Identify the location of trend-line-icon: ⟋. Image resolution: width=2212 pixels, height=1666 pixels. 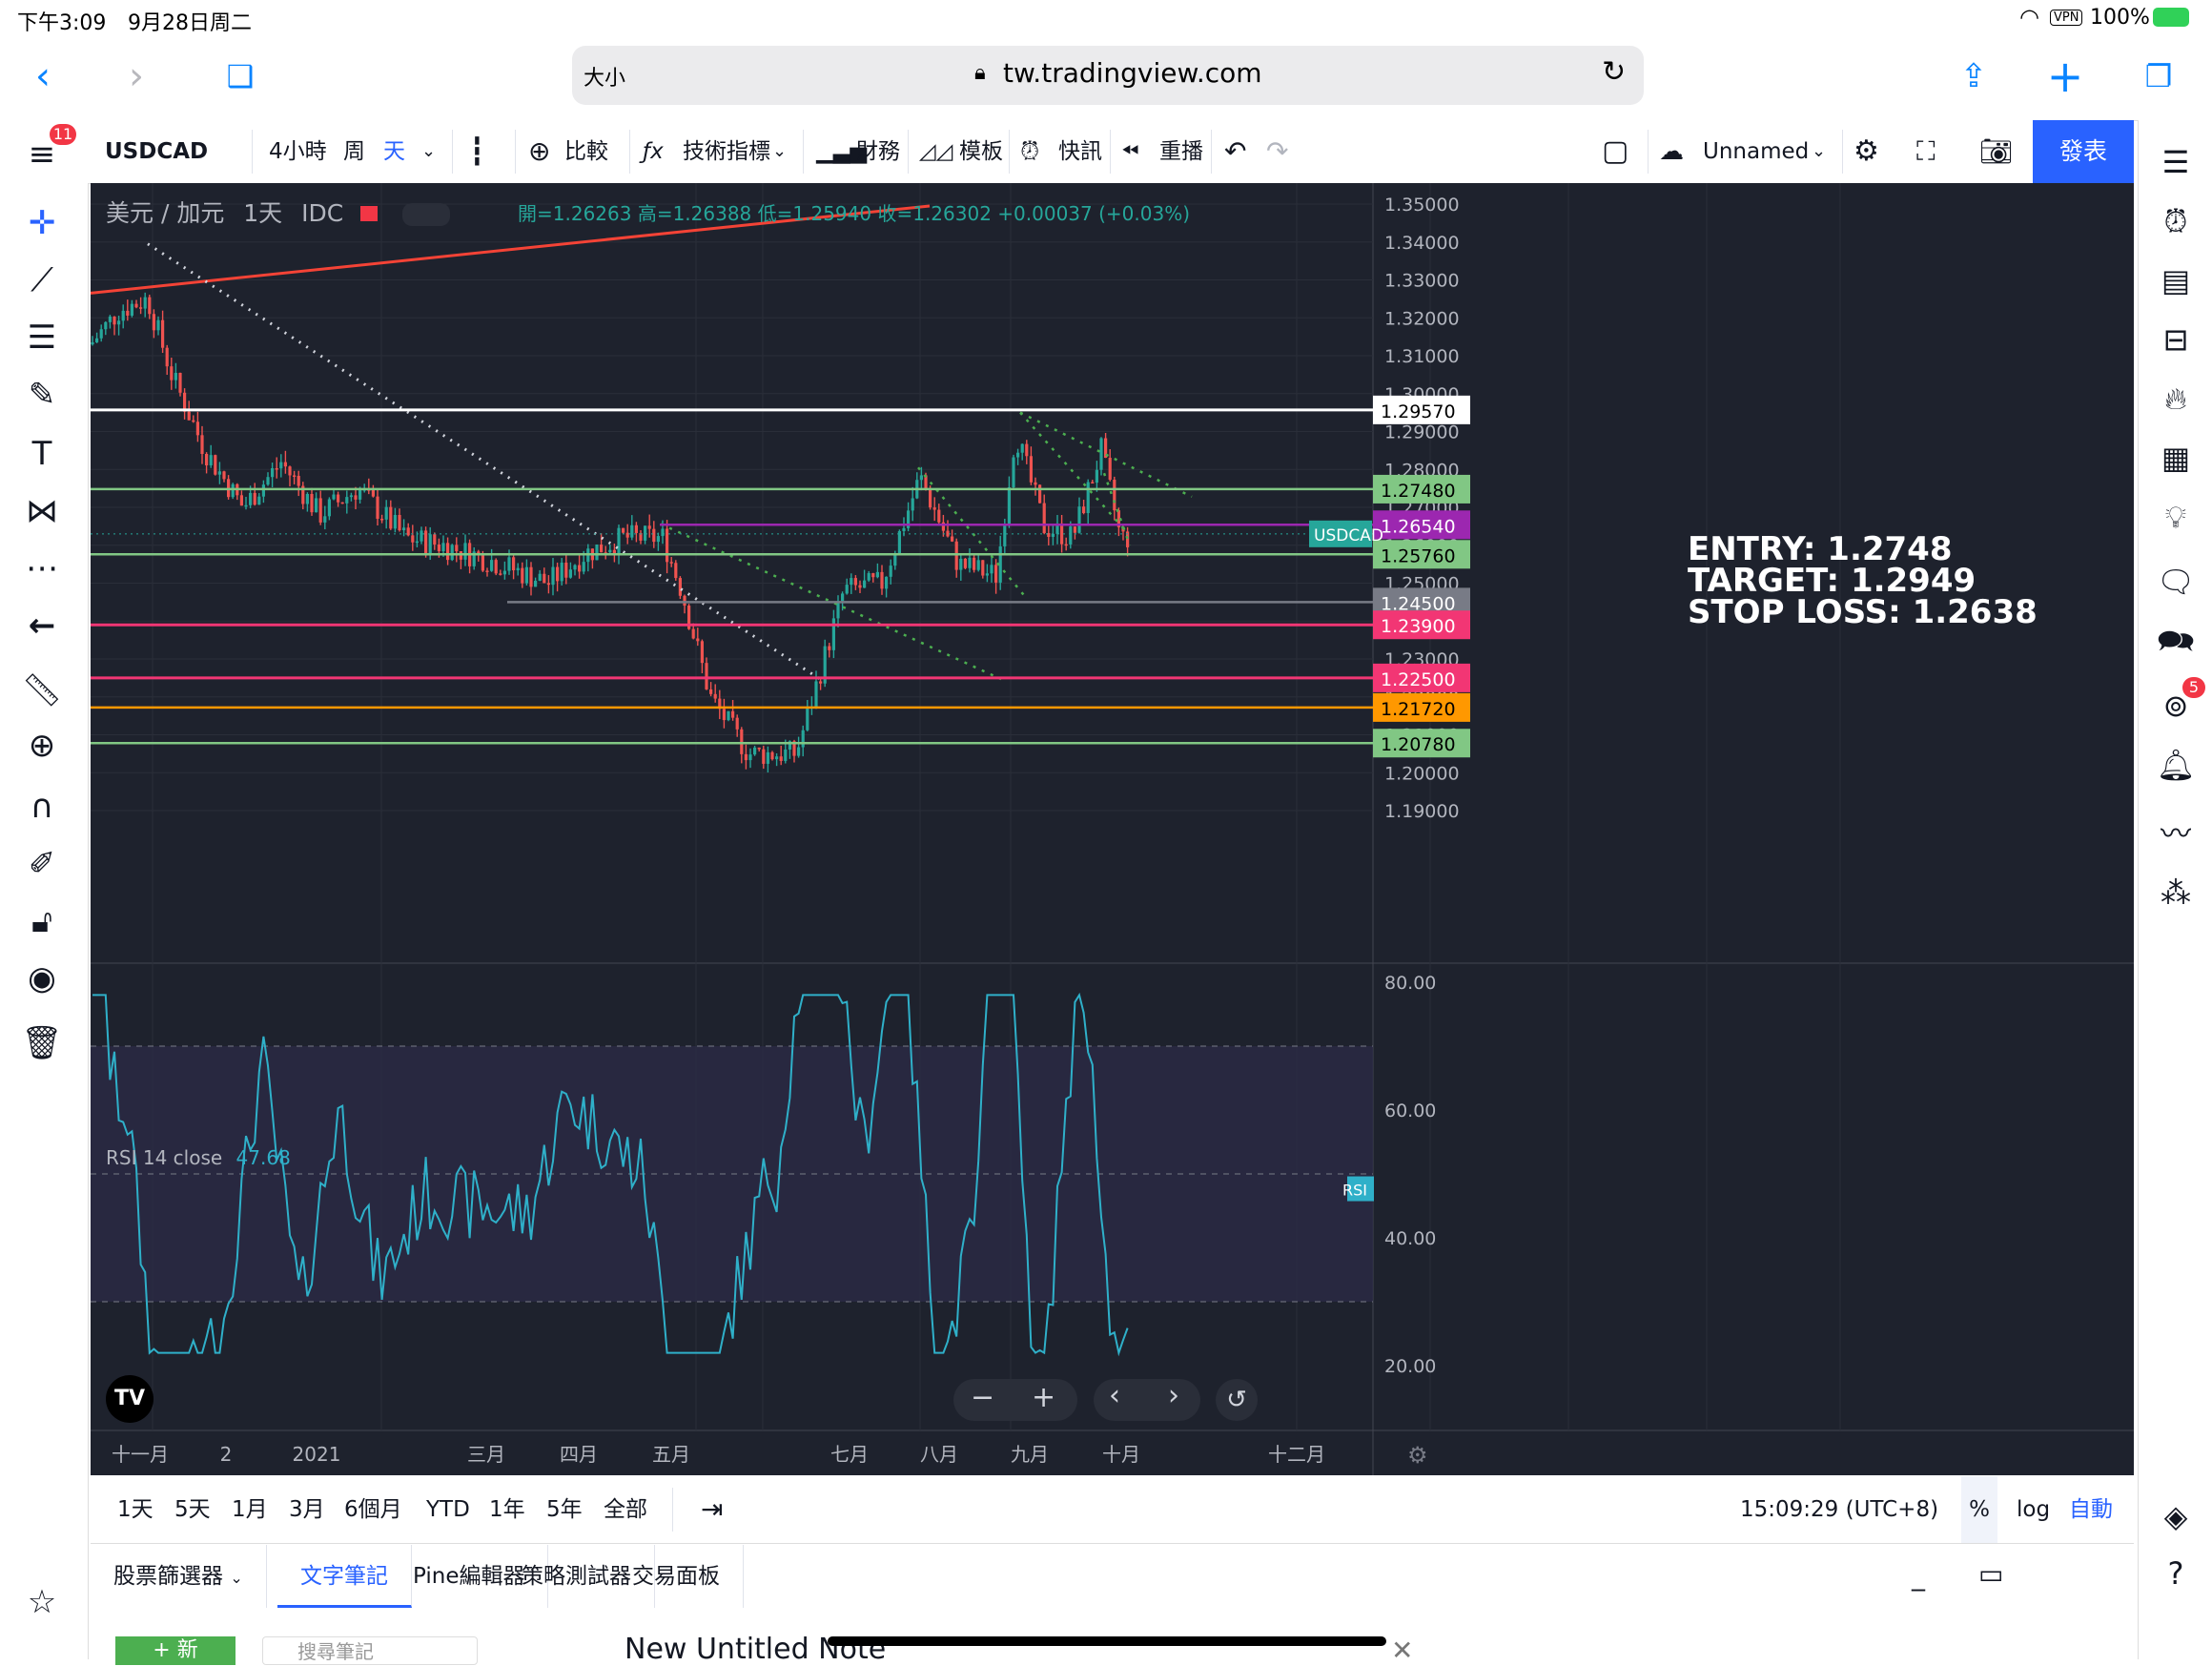
(42, 280).